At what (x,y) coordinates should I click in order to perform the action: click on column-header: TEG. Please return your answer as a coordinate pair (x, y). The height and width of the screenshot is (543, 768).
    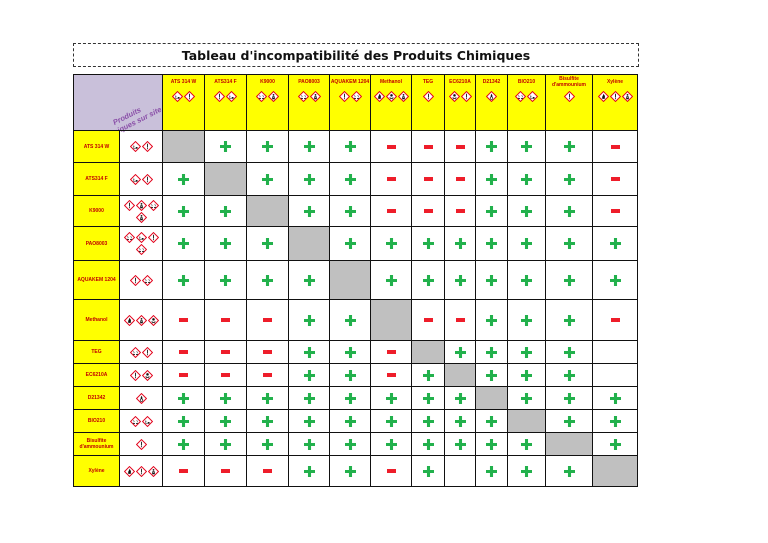
    Looking at the image, I should click on (428, 102).